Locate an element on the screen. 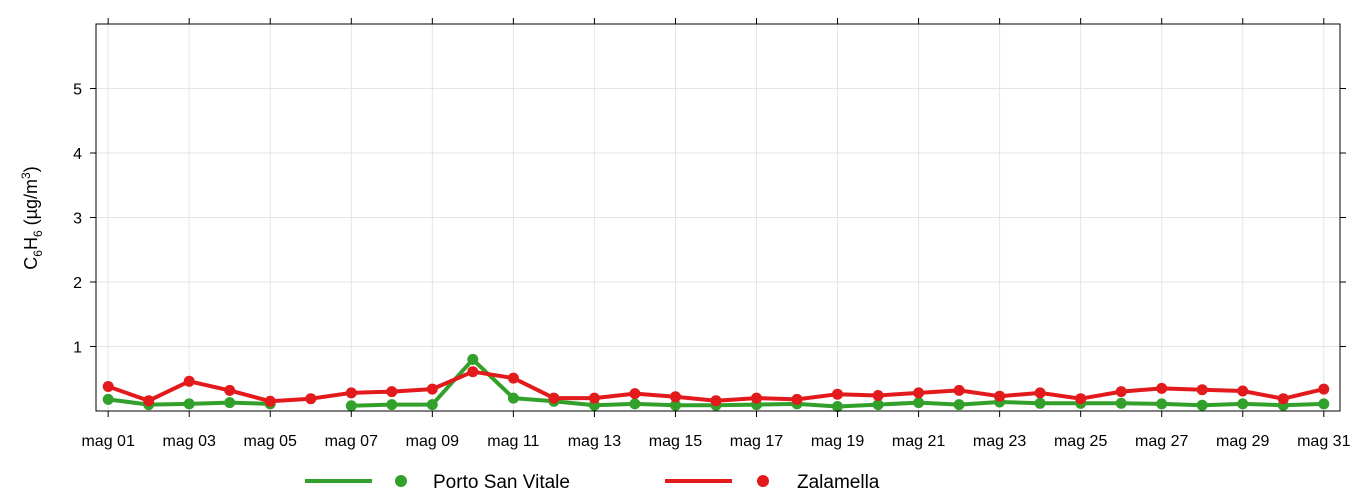  legend-item-porto-san-vitale: Porto San Vitale is located at coordinates (437, 482).